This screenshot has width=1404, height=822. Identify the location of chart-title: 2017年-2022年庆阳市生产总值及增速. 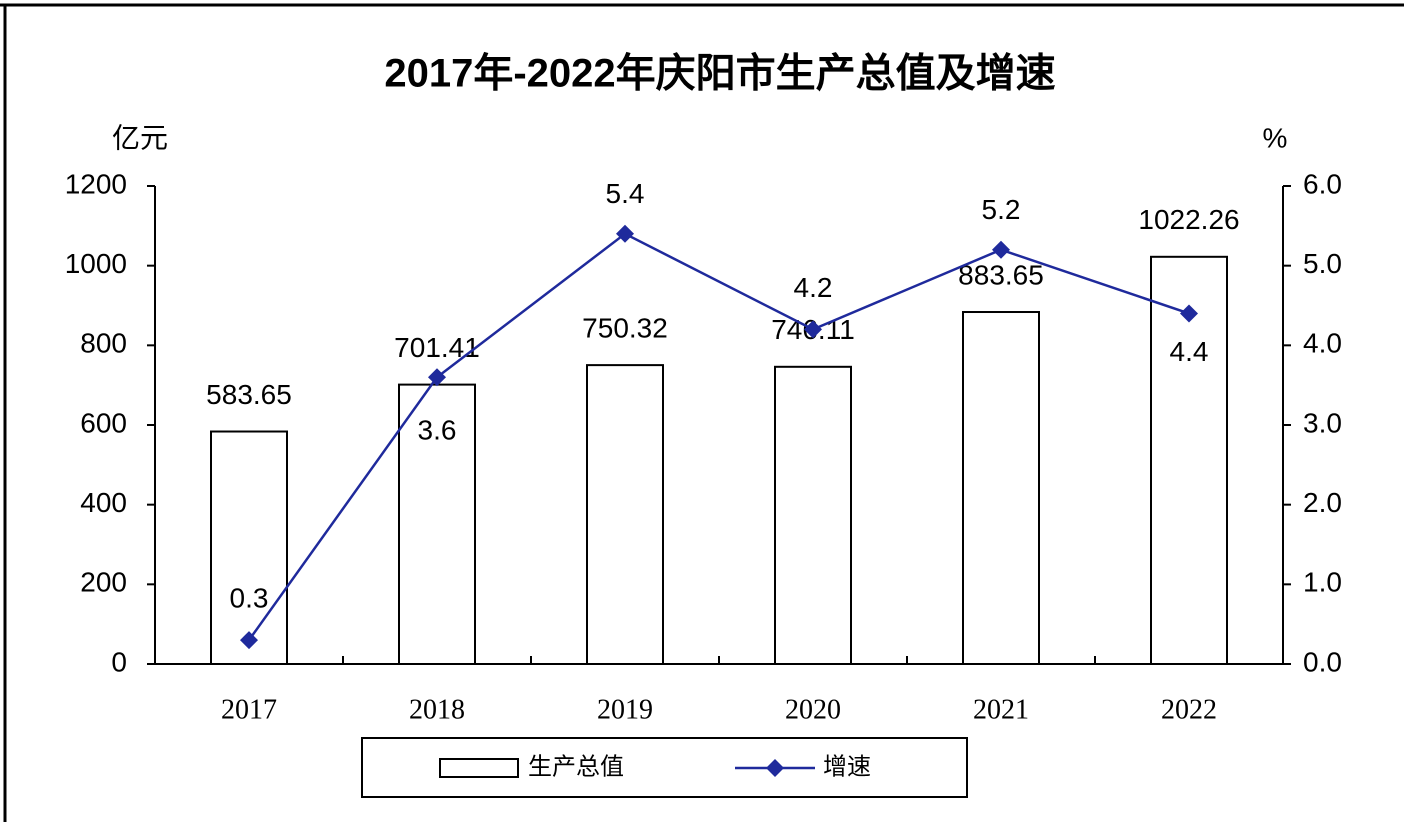
(719, 74).